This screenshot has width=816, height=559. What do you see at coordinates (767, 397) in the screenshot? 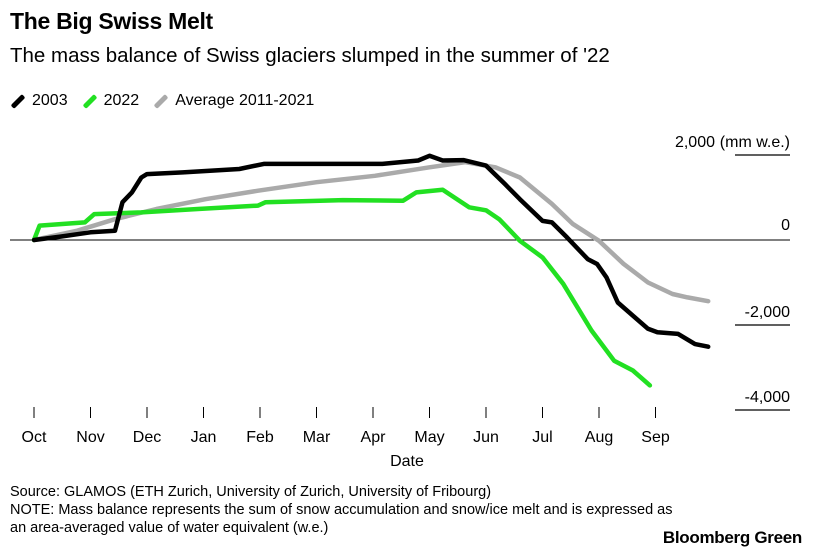
I see `y-tick-label: -4,000` at bounding box center [767, 397].